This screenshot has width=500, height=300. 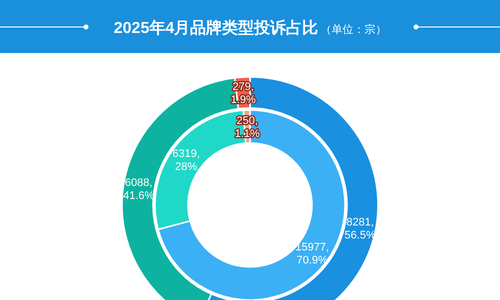 I want to click on data-label: 6319, 28%, so click(x=186, y=160).